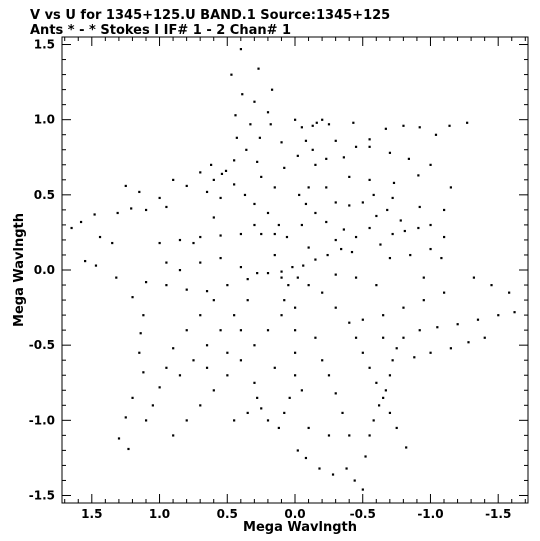  I want to click on y-tick-label: 0.5, so click(44, 195).